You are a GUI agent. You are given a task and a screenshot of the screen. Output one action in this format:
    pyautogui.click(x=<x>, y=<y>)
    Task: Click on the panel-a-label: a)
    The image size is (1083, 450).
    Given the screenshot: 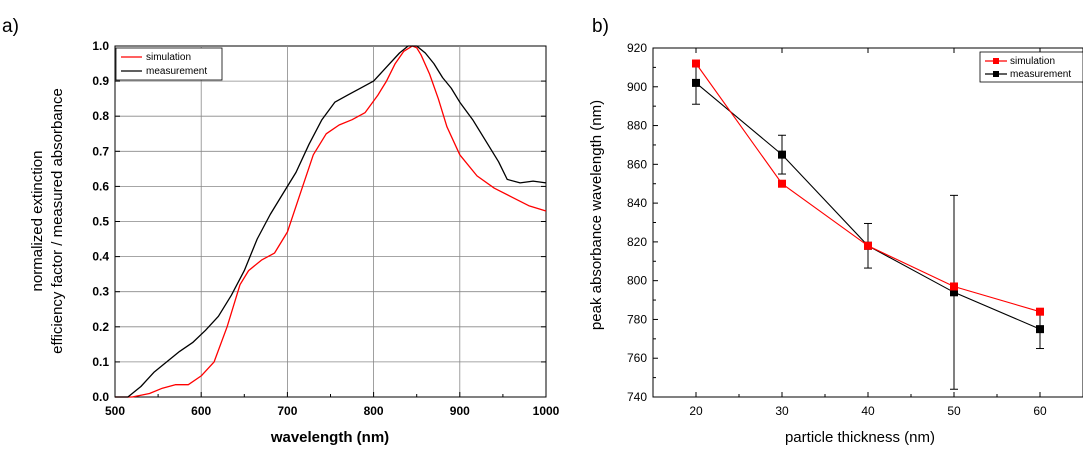 What is the action you would take?
    pyautogui.click(x=10, y=26)
    